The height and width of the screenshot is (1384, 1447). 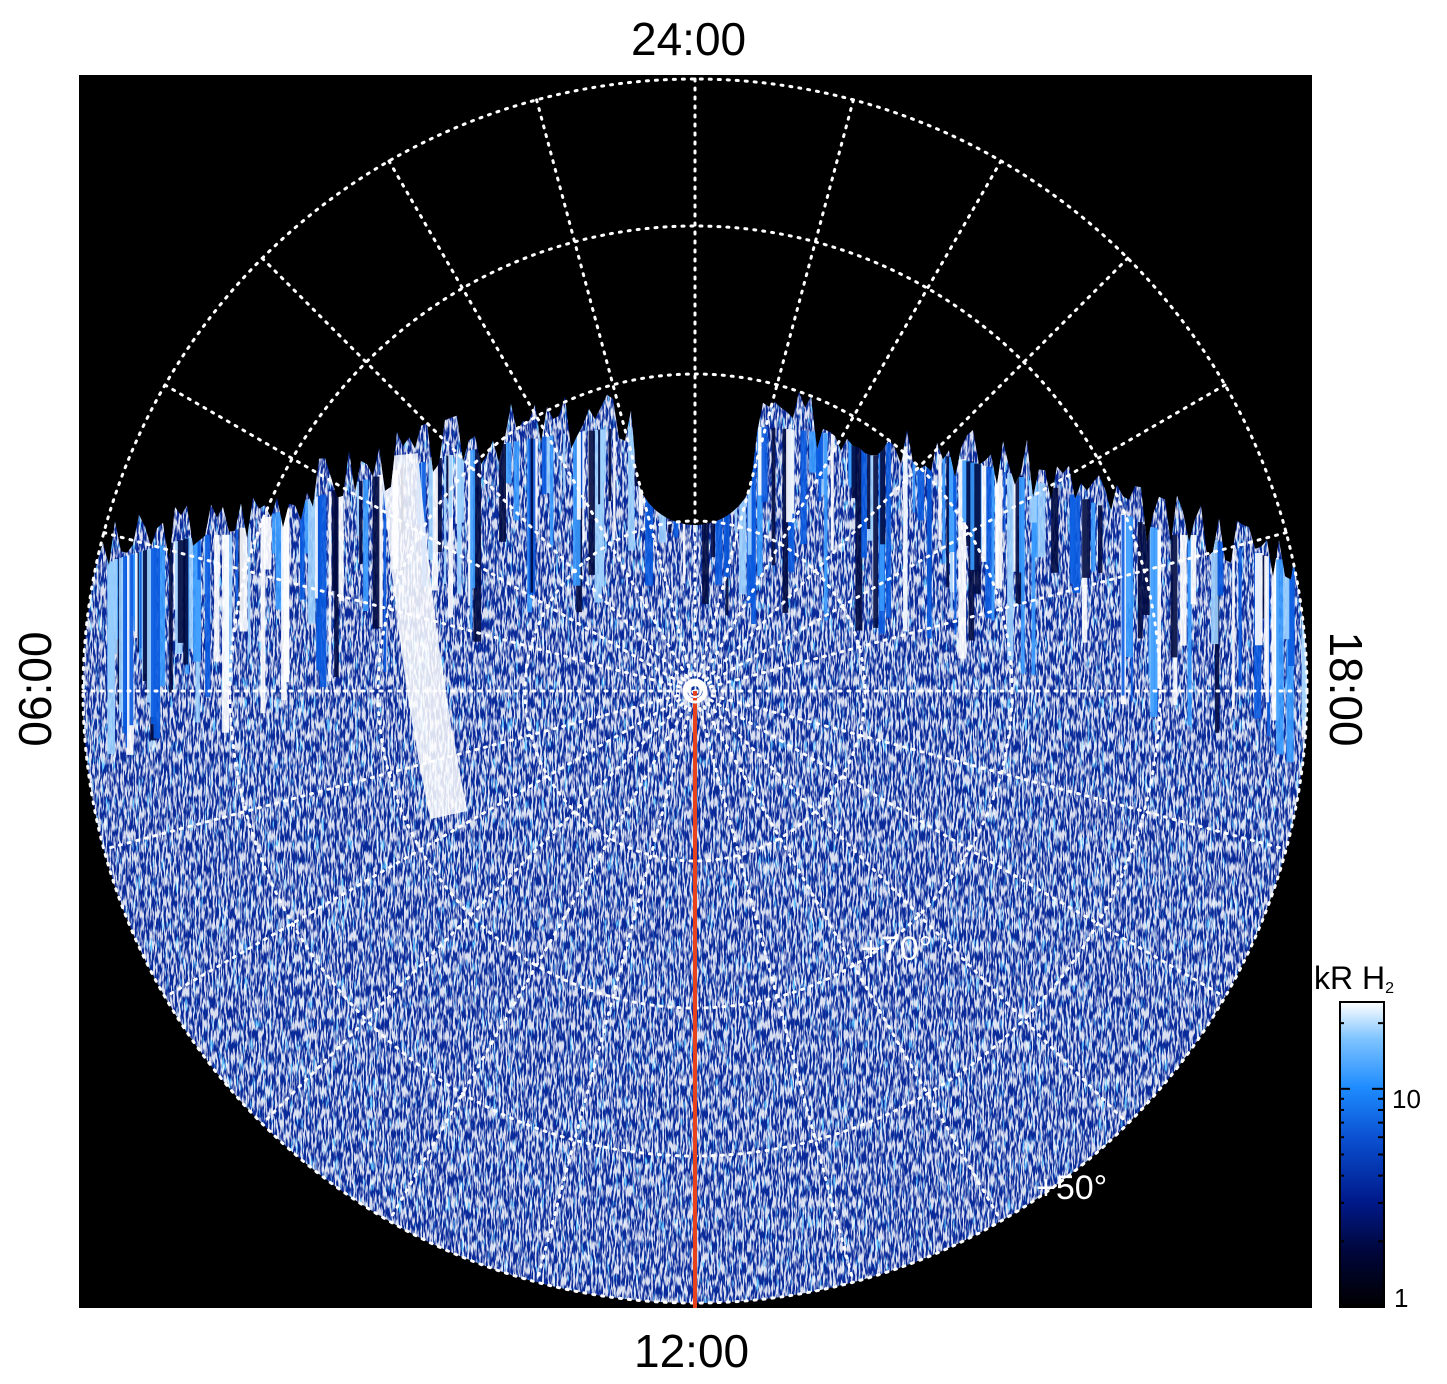 I want to click on colorbar-title-main: kR H, so click(x=1350, y=978).